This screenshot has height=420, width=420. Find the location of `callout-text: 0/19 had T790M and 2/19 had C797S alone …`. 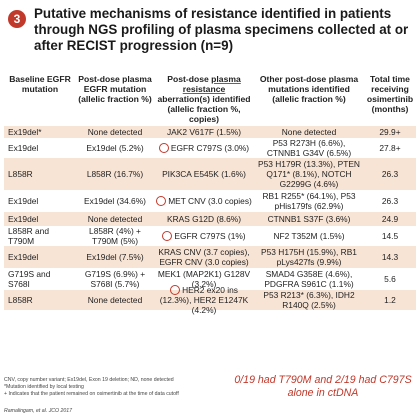

callout-text: 0/19 had T790M and 2/19 had C797S alone … is located at coordinates (323, 387).